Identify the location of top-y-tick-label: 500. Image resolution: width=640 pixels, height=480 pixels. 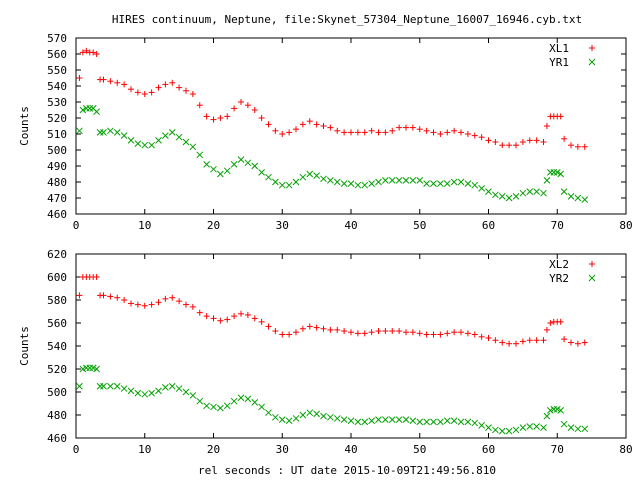
(57, 150).